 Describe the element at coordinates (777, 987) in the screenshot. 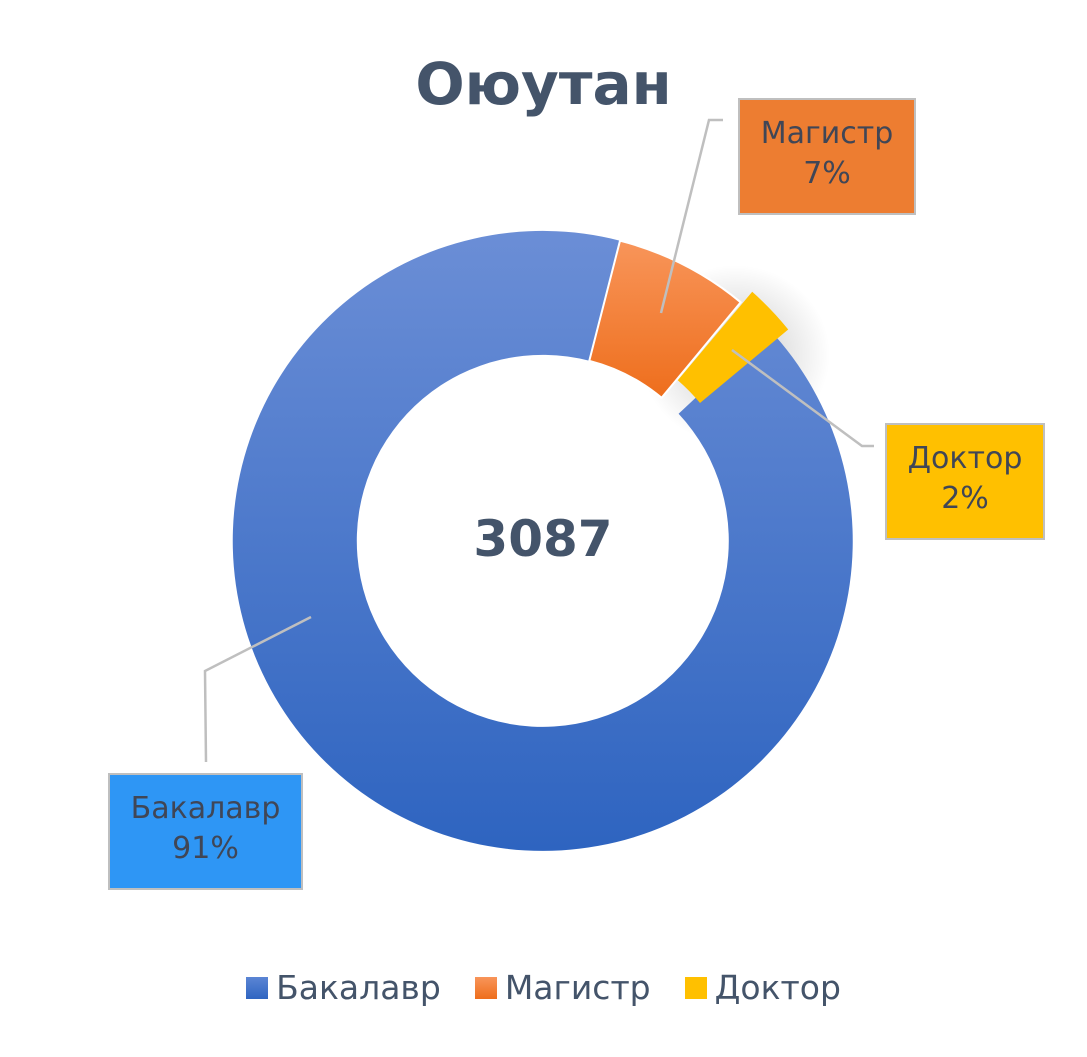

I see `legend-label: Доктор` at that location.